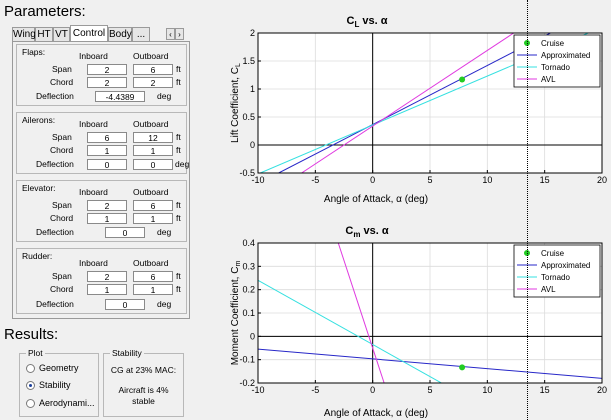 Image resolution: width=611 pixels, height=420 pixels. Describe the element at coordinates (179, 34) in the screenshot. I see `tab-next-button: ›` at that location.